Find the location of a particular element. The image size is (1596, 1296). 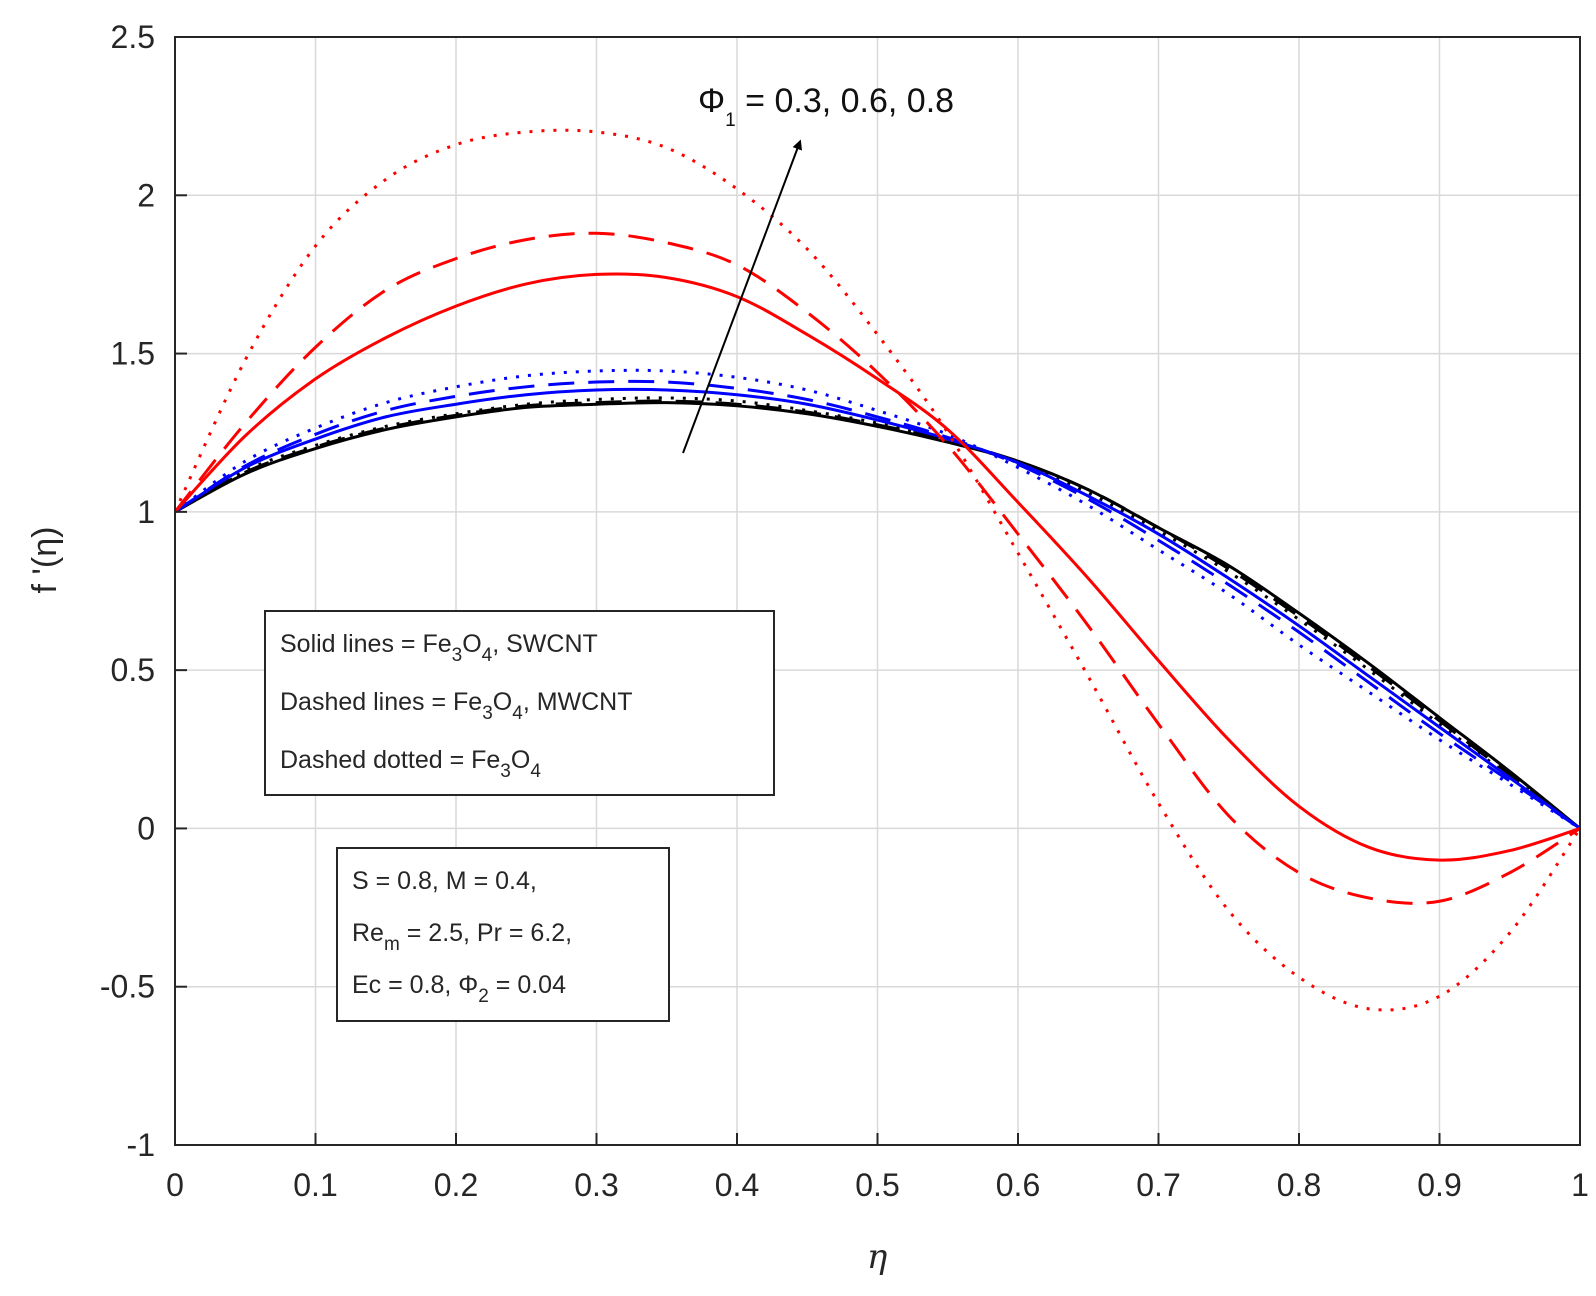

legend-solid-text: Solid lines = Fe3O4, SWCNT is located at coordinates (439, 648).